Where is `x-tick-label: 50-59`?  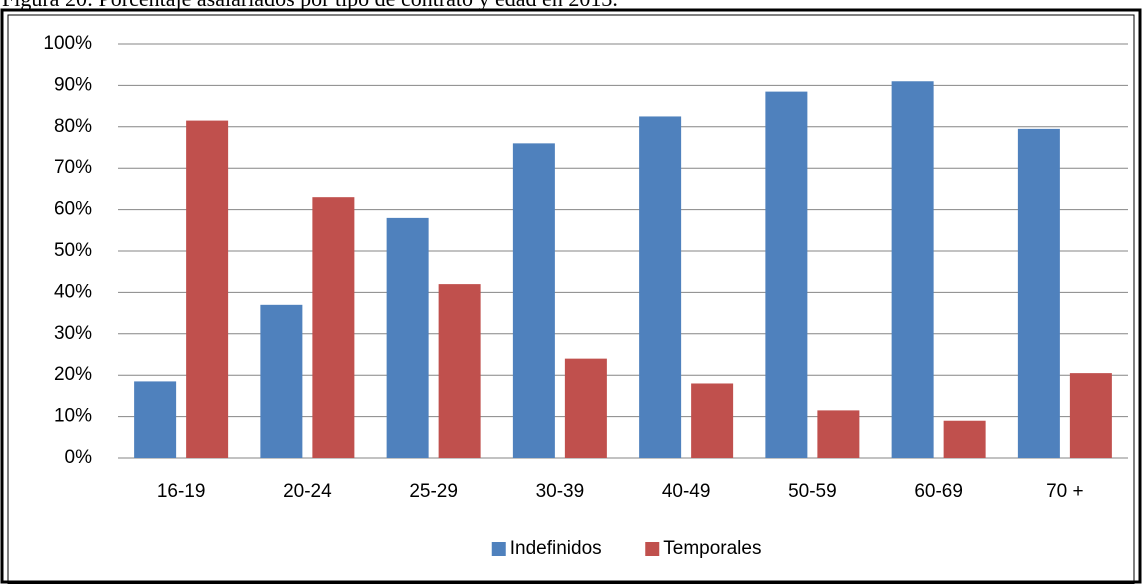
x-tick-label: 50-59 is located at coordinates (812, 491).